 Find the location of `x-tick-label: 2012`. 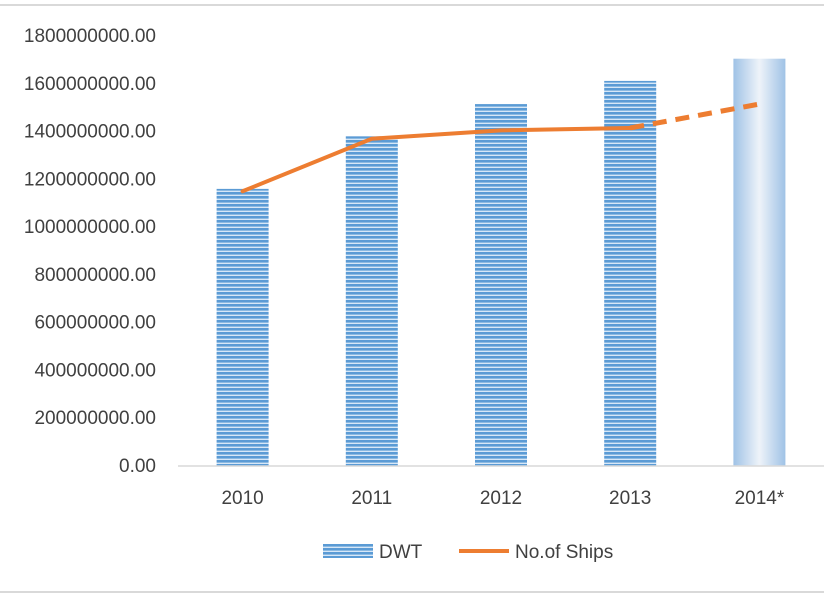

x-tick-label: 2012 is located at coordinates (501, 498).